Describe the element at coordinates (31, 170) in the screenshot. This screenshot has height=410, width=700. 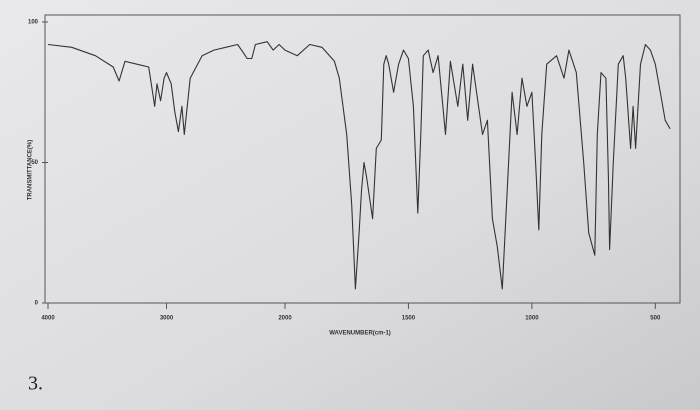
I see `y-axis-label: TRANSMITTANCE(%)` at that location.